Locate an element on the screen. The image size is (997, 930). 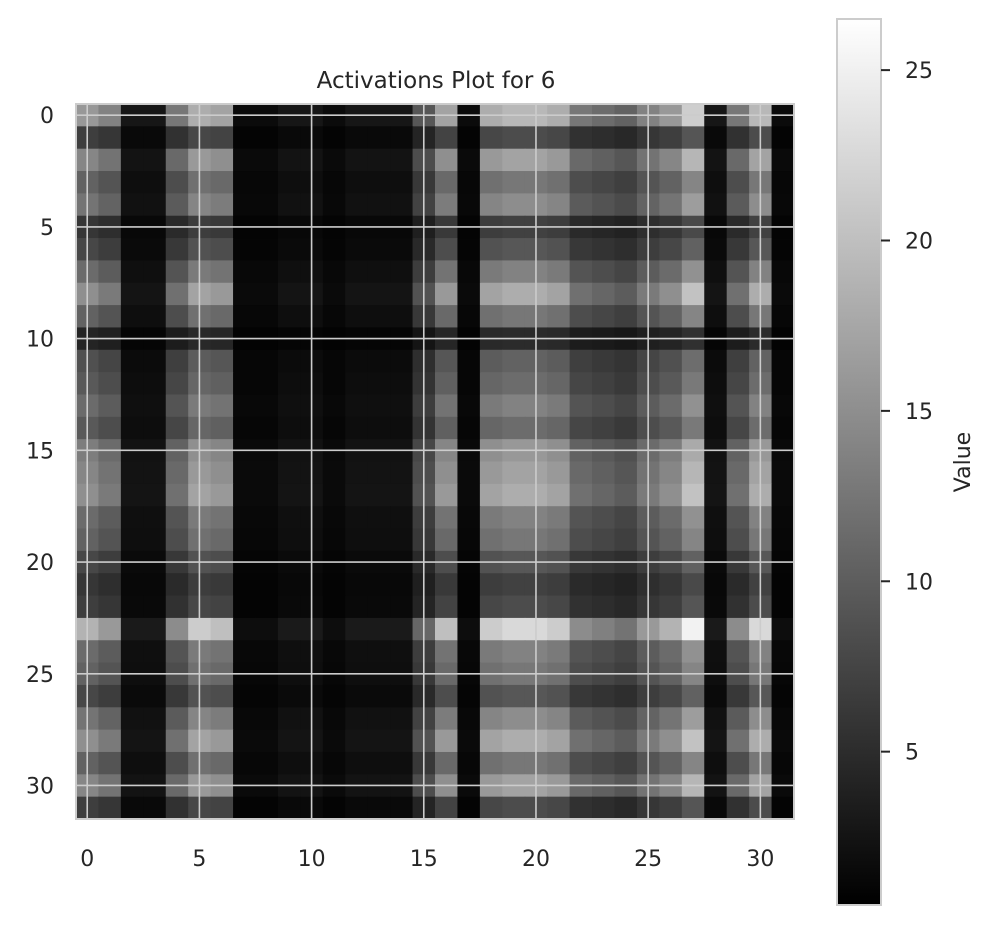
x-tick-label: 30 is located at coordinates (760, 859).